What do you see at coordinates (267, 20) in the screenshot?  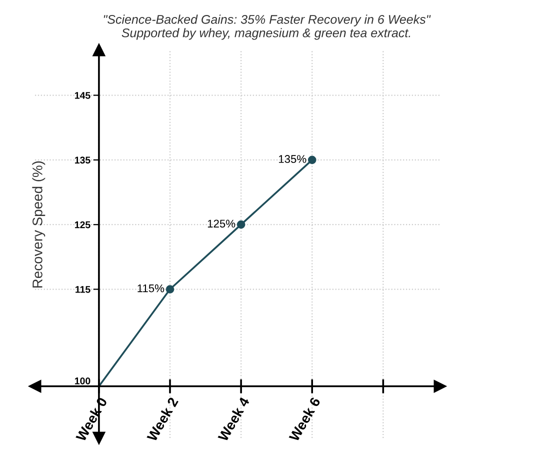 I see `chart-title: "Science-Backed Gains: 35% Faster Recovery in 6 Weeks"` at bounding box center [267, 20].